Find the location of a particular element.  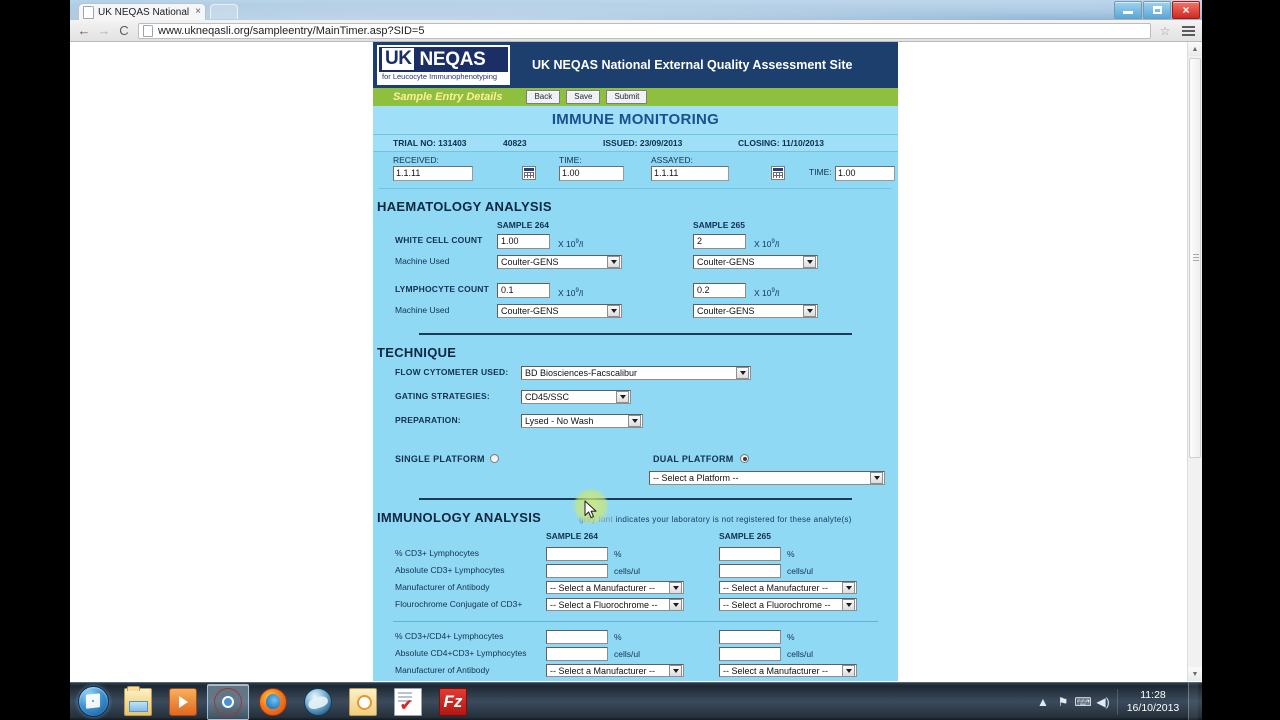

lymph-machine-265-value: Coulter-GENS is located at coordinates (726, 311).